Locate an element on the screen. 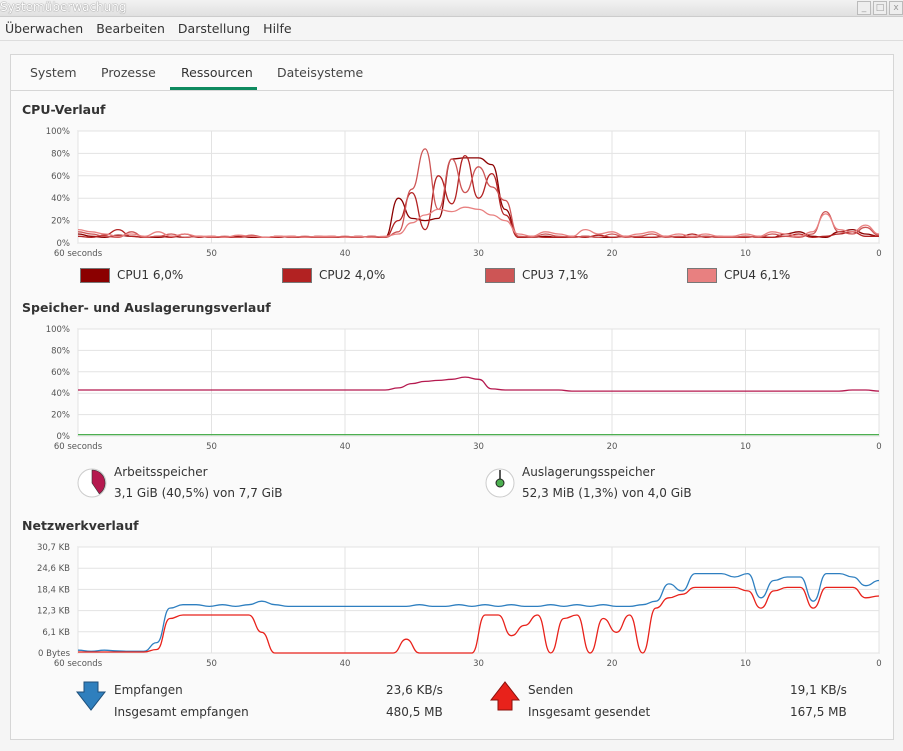 The height and width of the screenshot is (751, 903). cpu3-legend-label: CPU3 7,1% is located at coordinates (555, 275).